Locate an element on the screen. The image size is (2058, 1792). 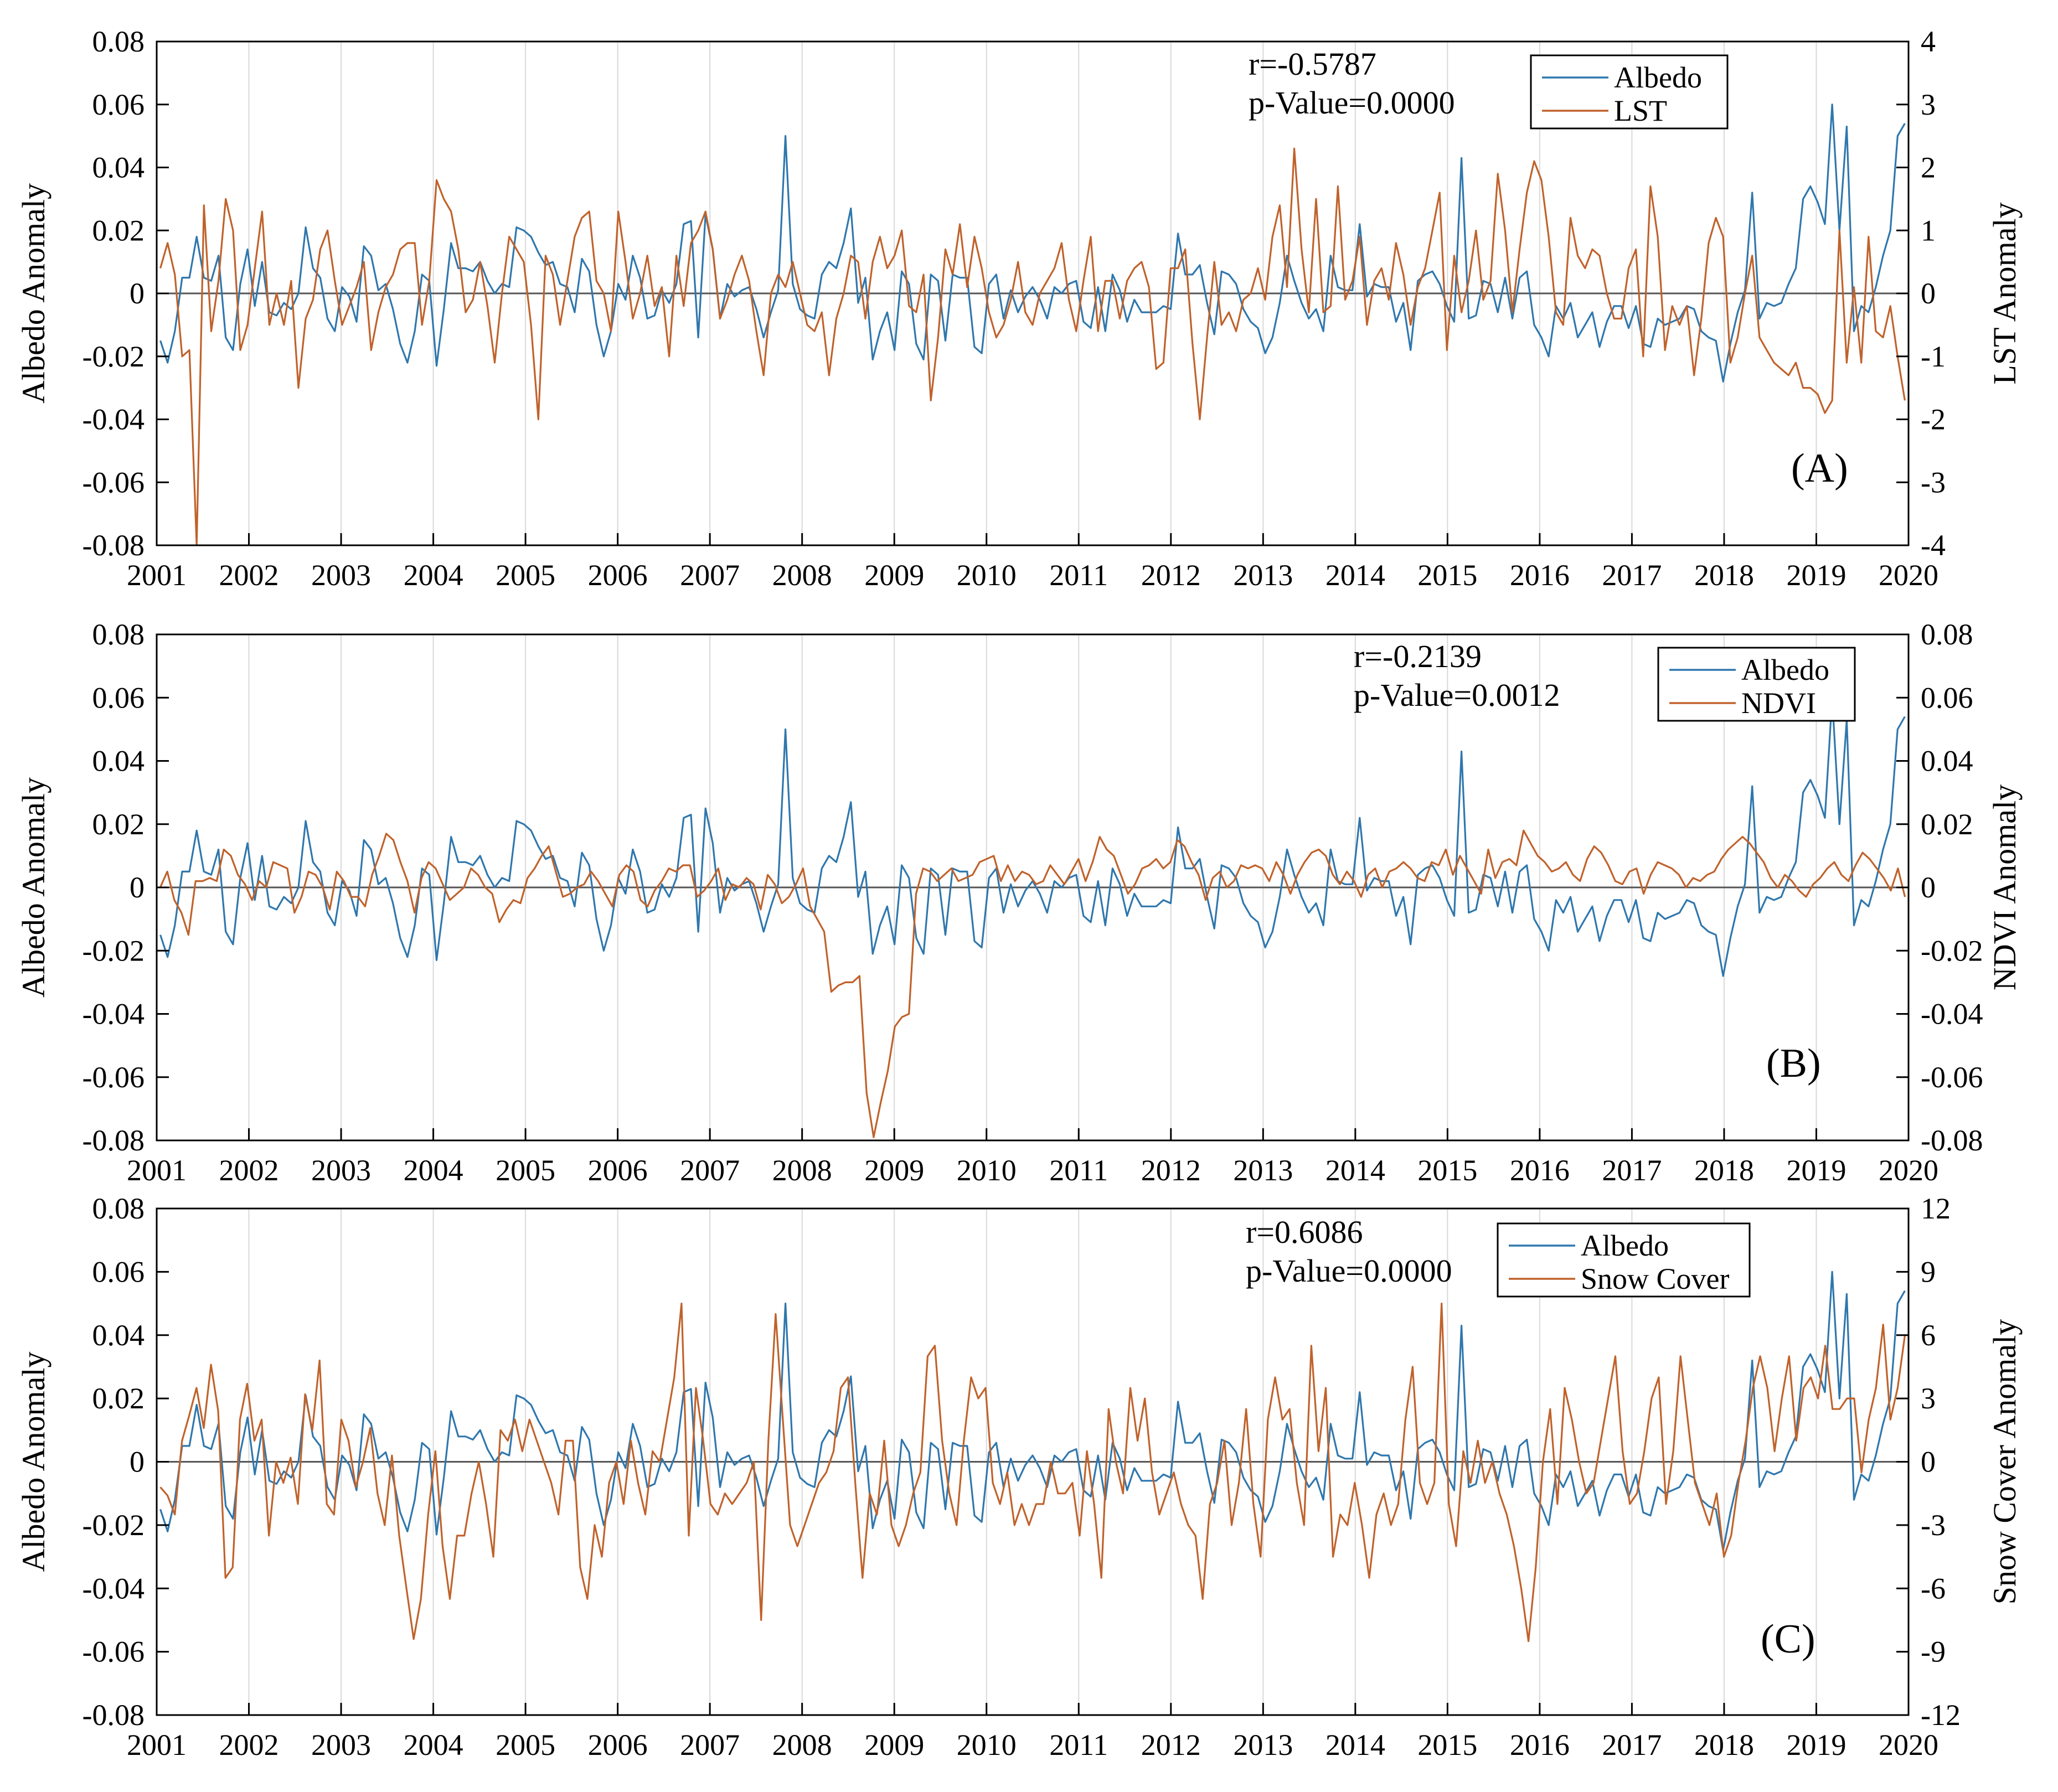
x-tick-label: 2008 is located at coordinates (802, 575).